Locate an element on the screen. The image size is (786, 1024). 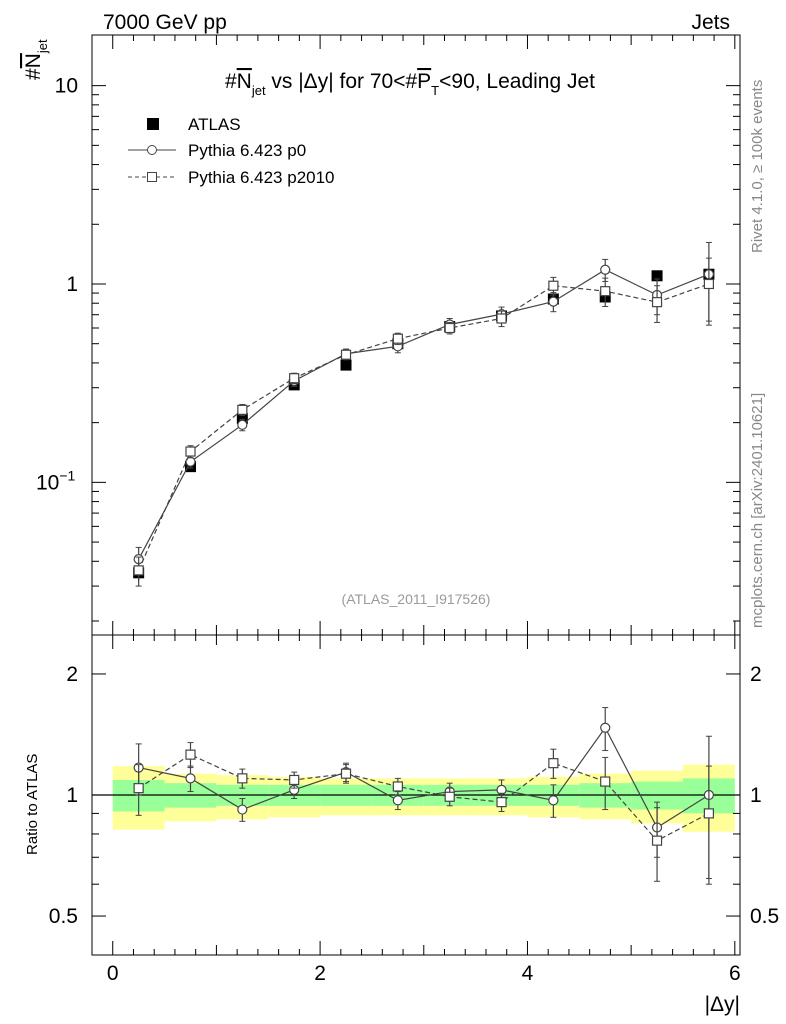
ratio-y-tick-label-right: 2 is located at coordinates (756, 674).